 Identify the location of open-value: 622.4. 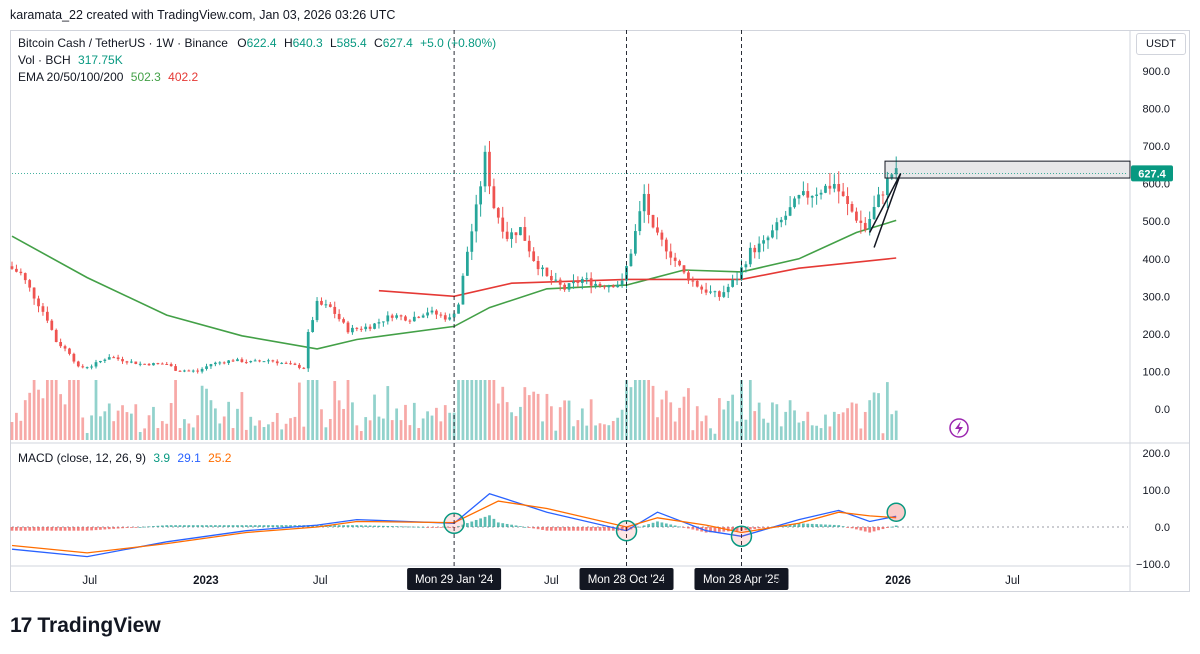
(261, 43).